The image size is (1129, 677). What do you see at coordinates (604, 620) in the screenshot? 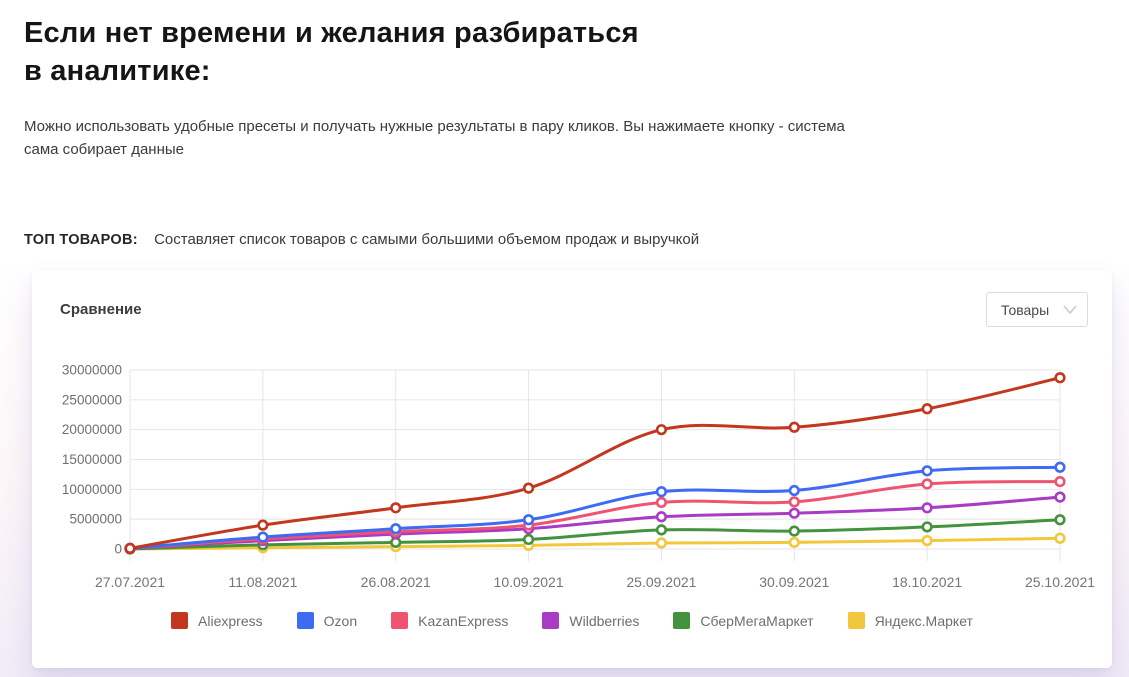
I see `legend-label: Wildberries` at bounding box center [604, 620].